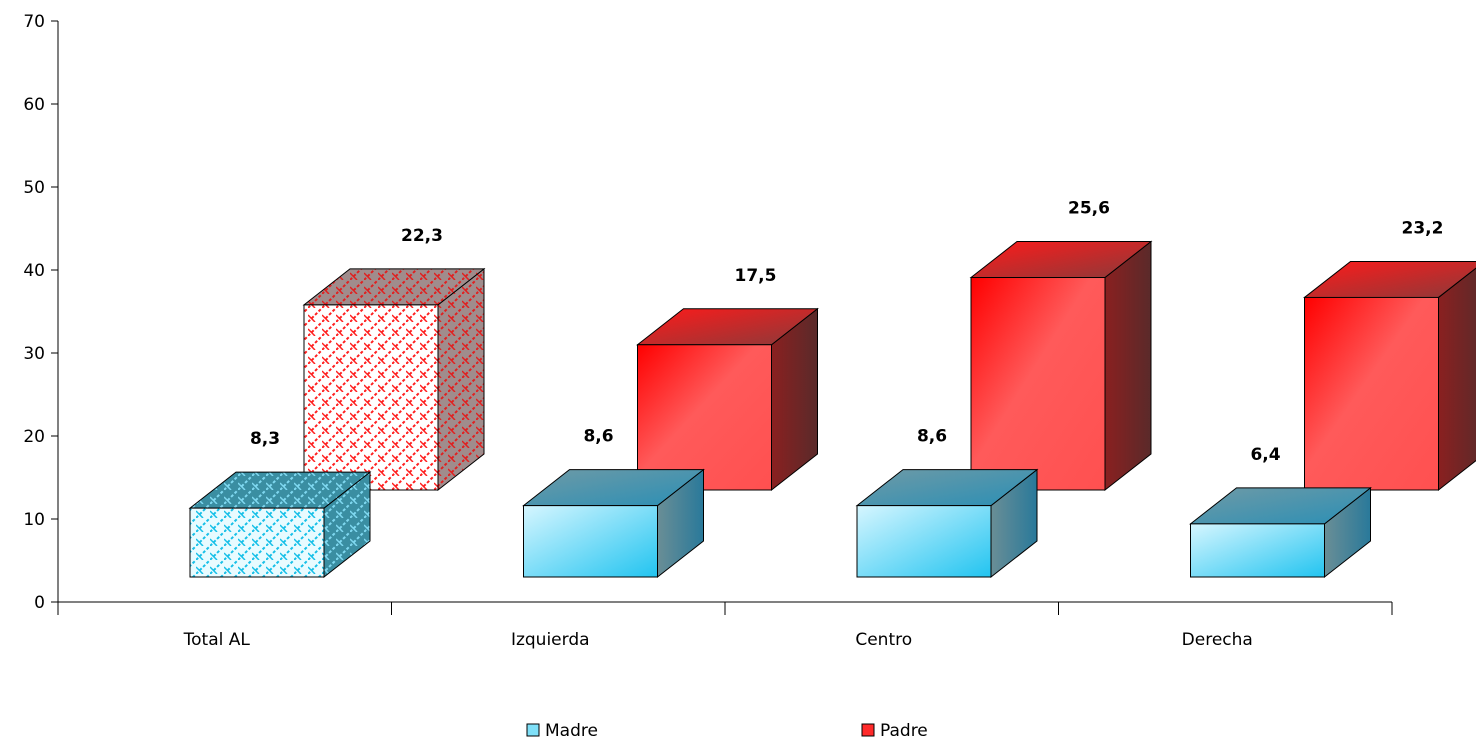 This screenshot has height=741, width=1476. Describe the element at coordinates (1089, 209) in the screenshot. I see `data-label-padre: 25,6` at that location.